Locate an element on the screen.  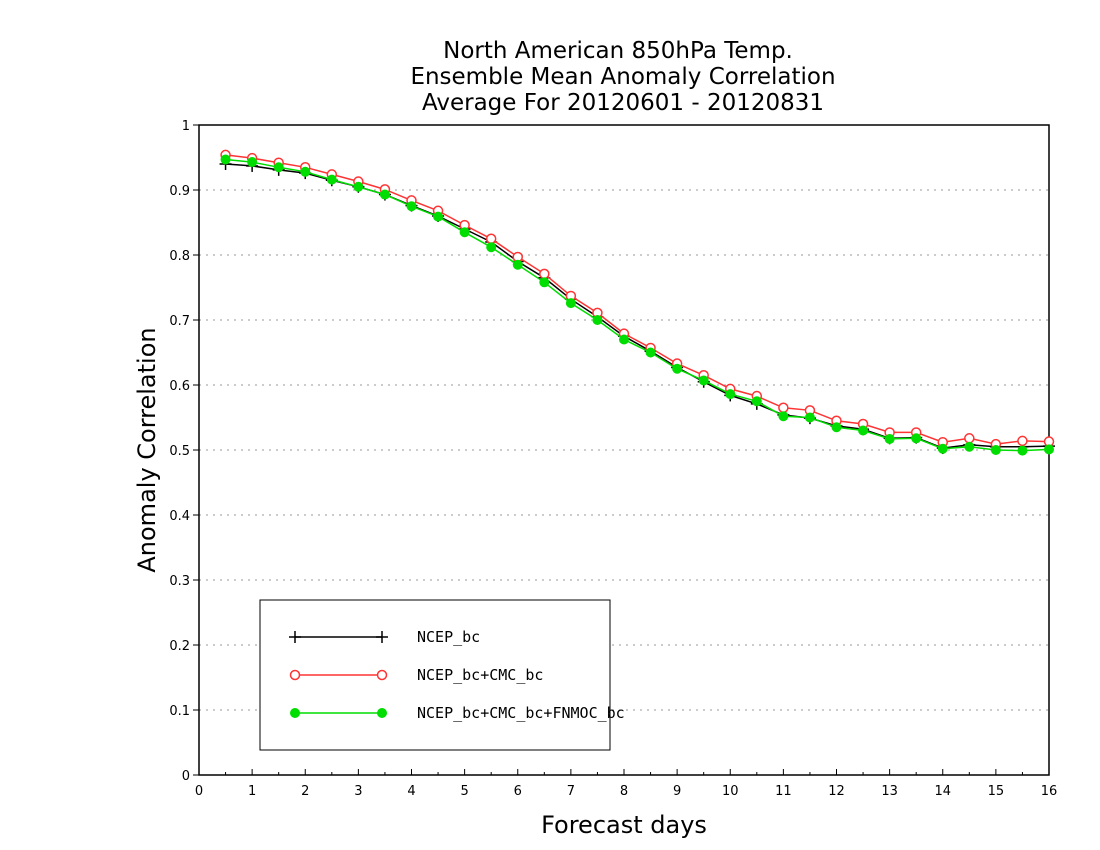
y-axis: 0 0.1 0.2 0.3 0.4 0.5 0.6 0.7 0.8 0.9 1 is located at coordinates (184, 451).